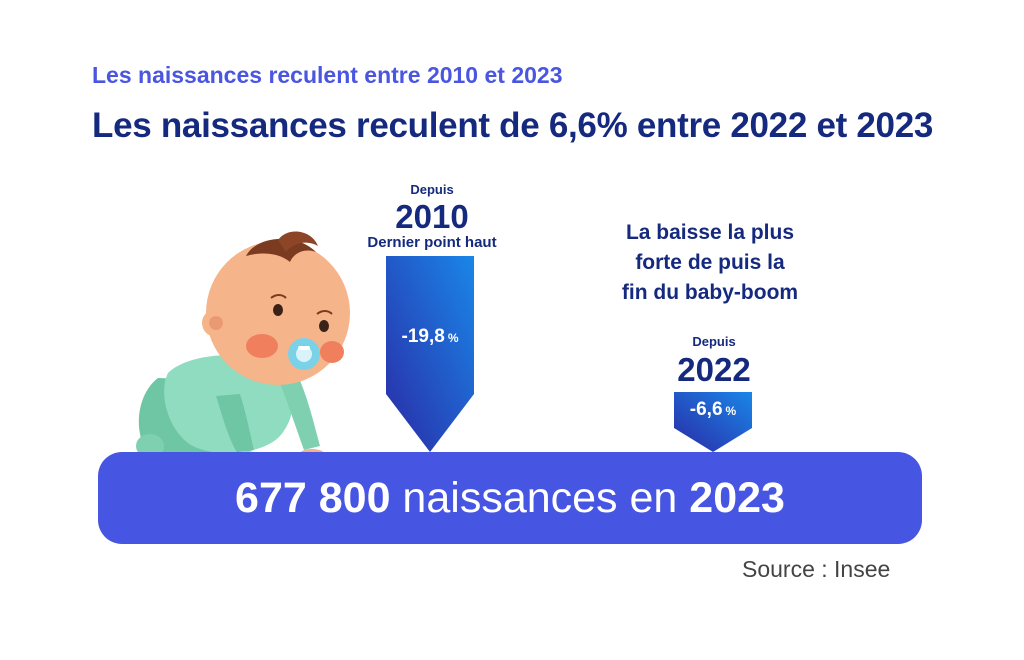 This screenshot has height=660, width=1024. What do you see at coordinates (710, 292) in the screenshot?
I see `note-line-3: fin du baby-boom` at bounding box center [710, 292].